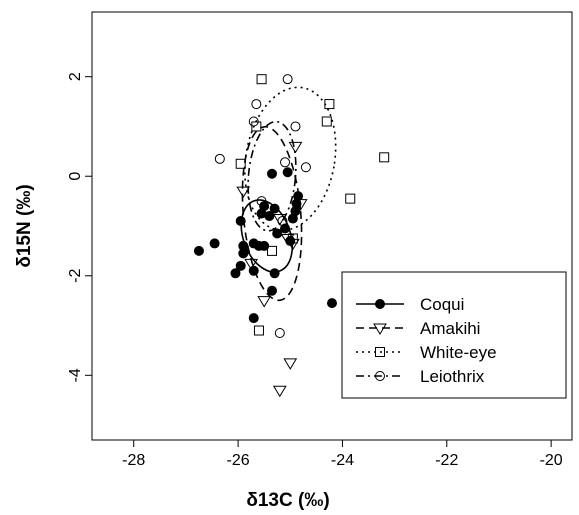 Image resolution: width=579 pixels, height=515 pixels. I want to click on y-tick-label: 0, so click(75, 176).